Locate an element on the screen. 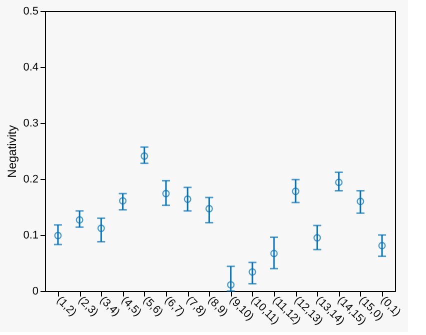 This screenshot has height=335, width=426. y-tick-label: 0.1 is located at coordinates (30, 236).